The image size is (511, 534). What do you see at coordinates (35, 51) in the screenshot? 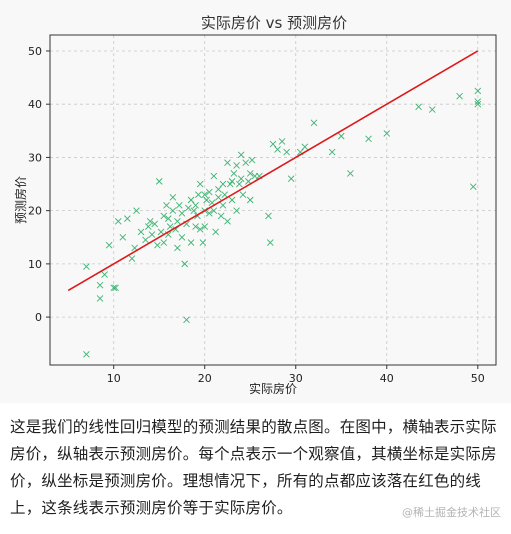
I see `y-tick-label: 50` at bounding box center [35, 51].